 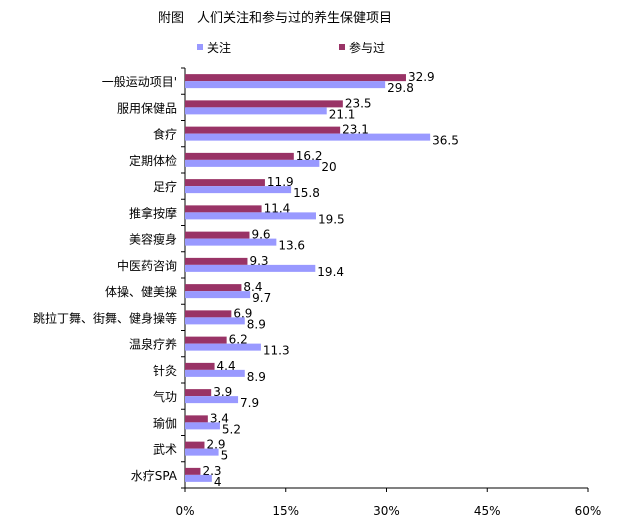 I want to click on category-label: 美容瘦身, so click(x=153, y=239).